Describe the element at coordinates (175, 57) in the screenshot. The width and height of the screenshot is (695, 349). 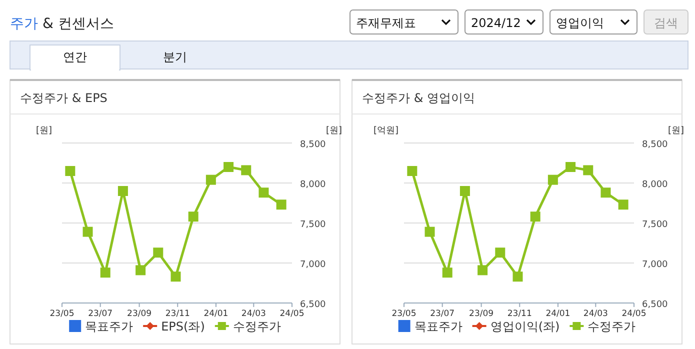
I see `text: 분기` at that location.